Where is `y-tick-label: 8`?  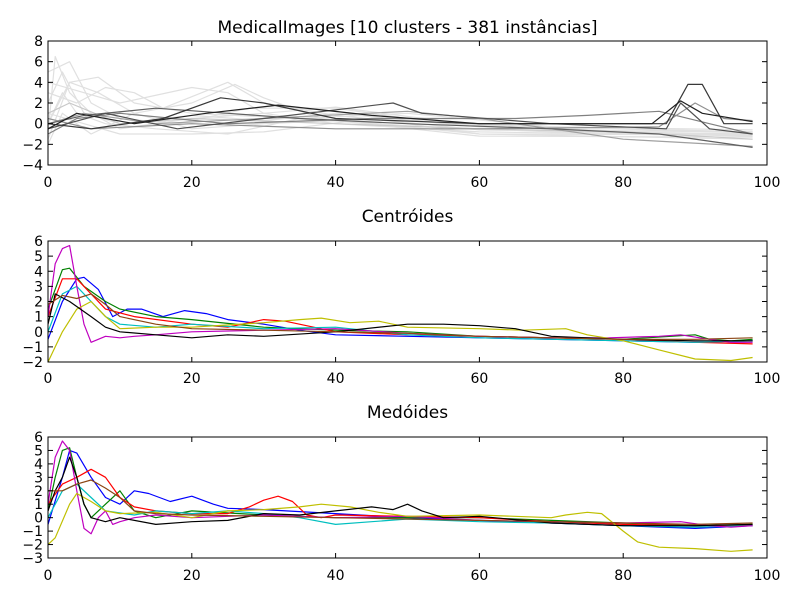 y-tick-label: 8 is located at coordinates (38, 42).